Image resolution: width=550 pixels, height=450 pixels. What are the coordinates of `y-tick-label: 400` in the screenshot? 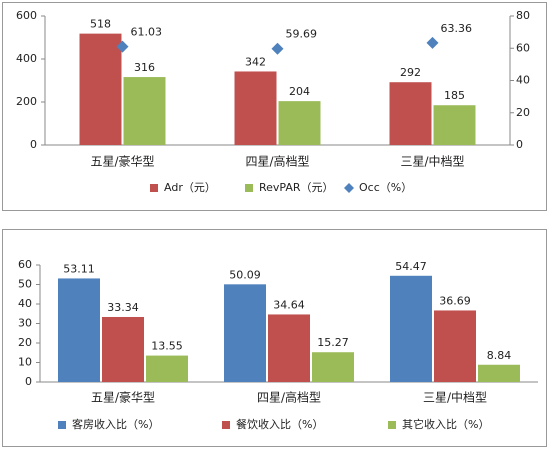 It's located at (26, 58).